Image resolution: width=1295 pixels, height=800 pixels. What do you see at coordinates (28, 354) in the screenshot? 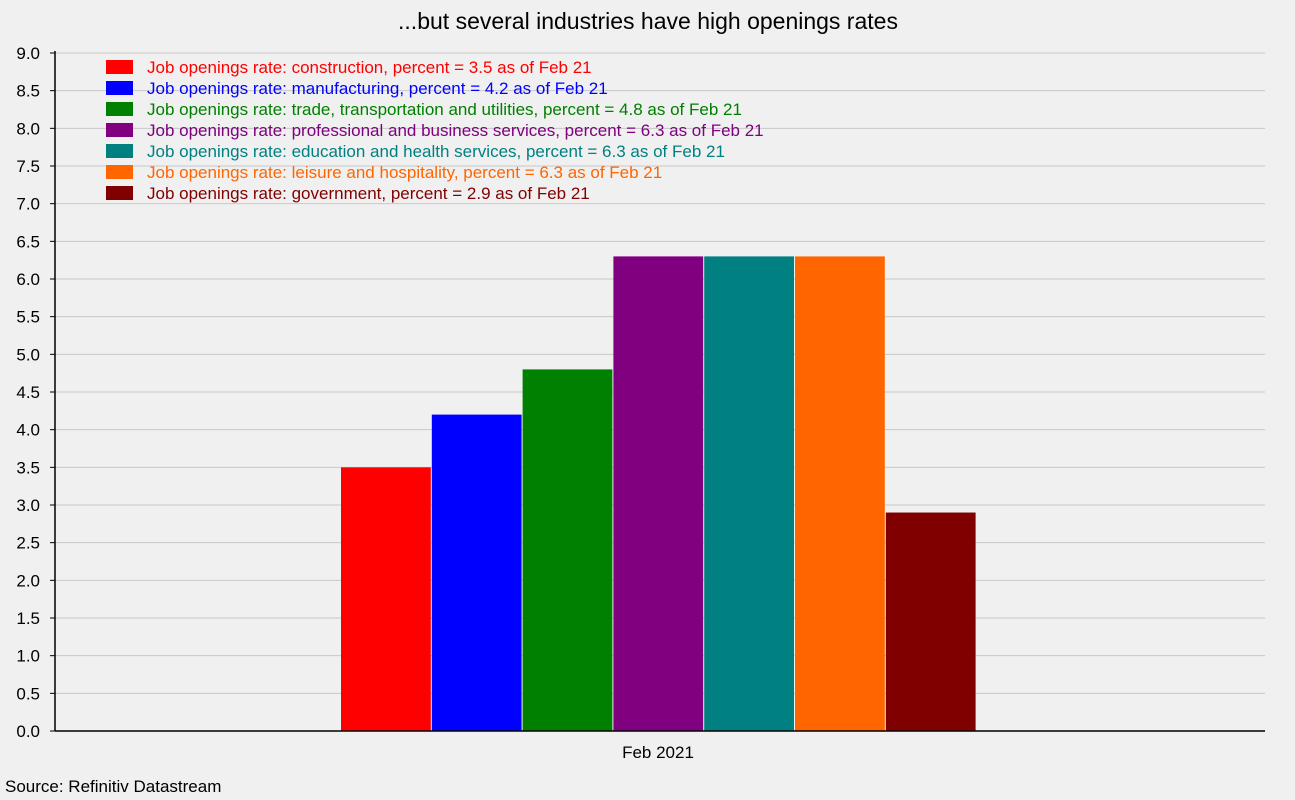
I see `y-tick-label: 5.0` at bounding box center [28, 354].